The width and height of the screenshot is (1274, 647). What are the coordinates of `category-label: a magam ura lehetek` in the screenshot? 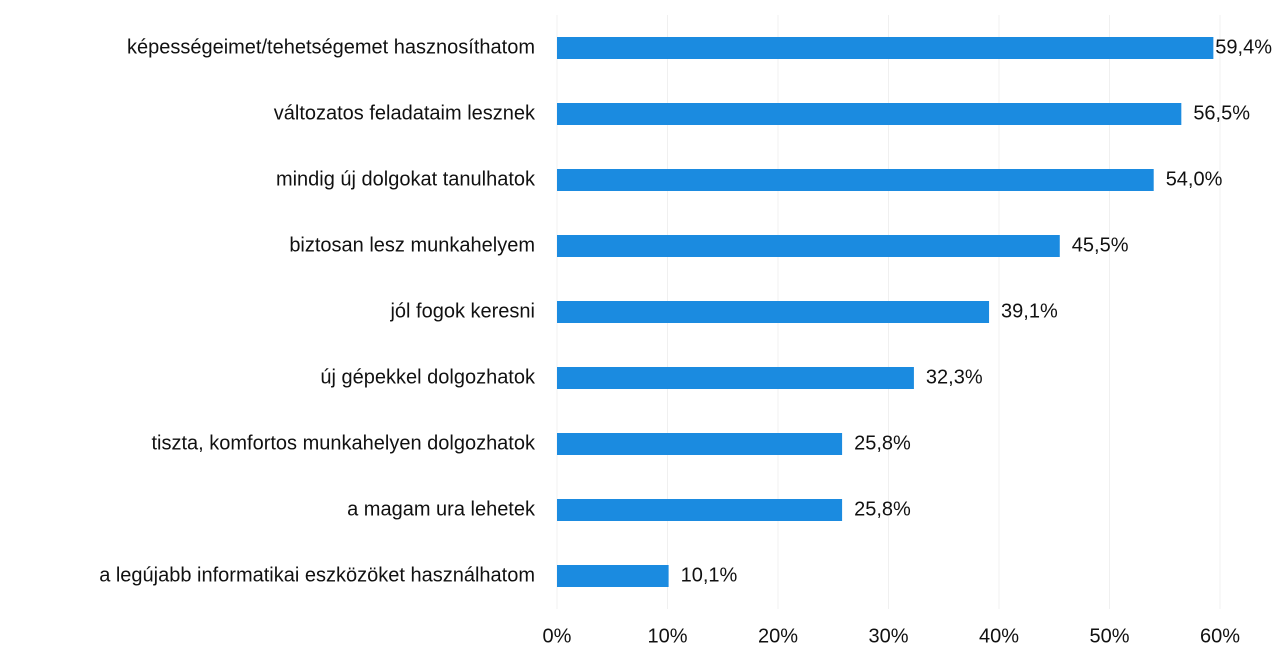 It's located at (441, 509).